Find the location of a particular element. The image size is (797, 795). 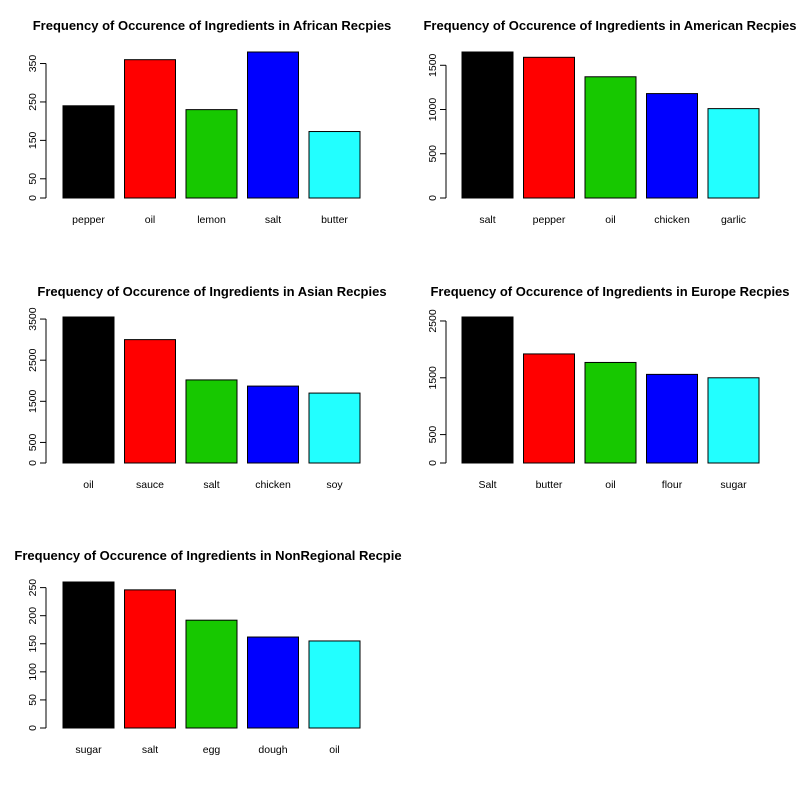

y-tick-label: 3500 is located at coordinates (33, 319).